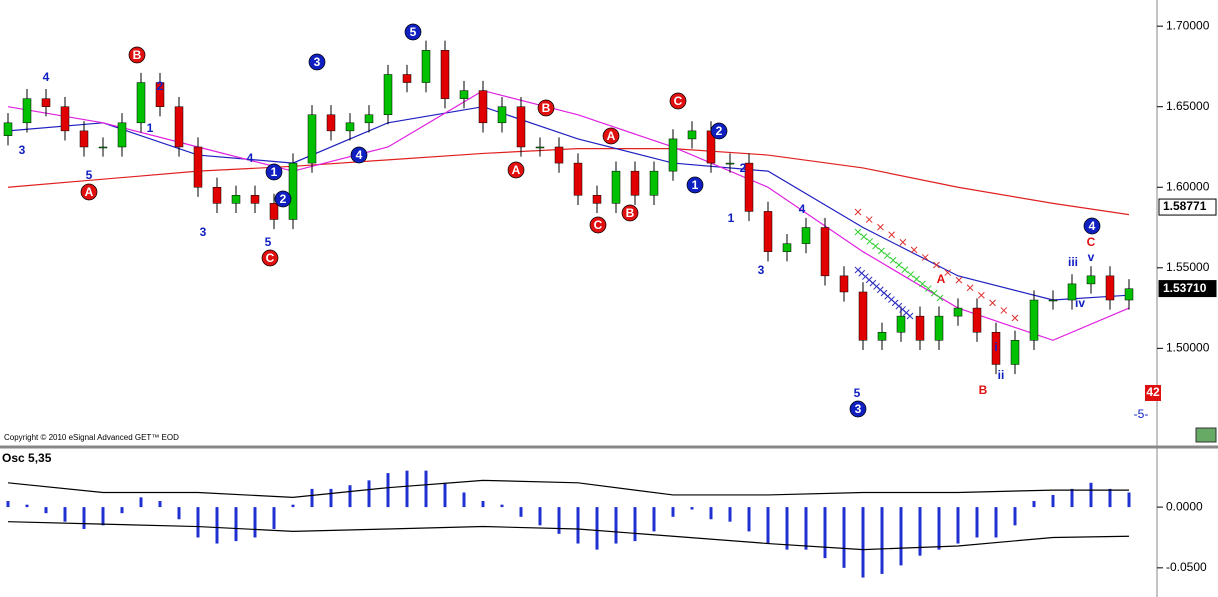 Image resolution: width=1218 pixels, height=597 pixels. What do you see at coordinates (1080, 303) in the screenshot?
I see `wave-label: iv` at bounding box center [1080, 303].